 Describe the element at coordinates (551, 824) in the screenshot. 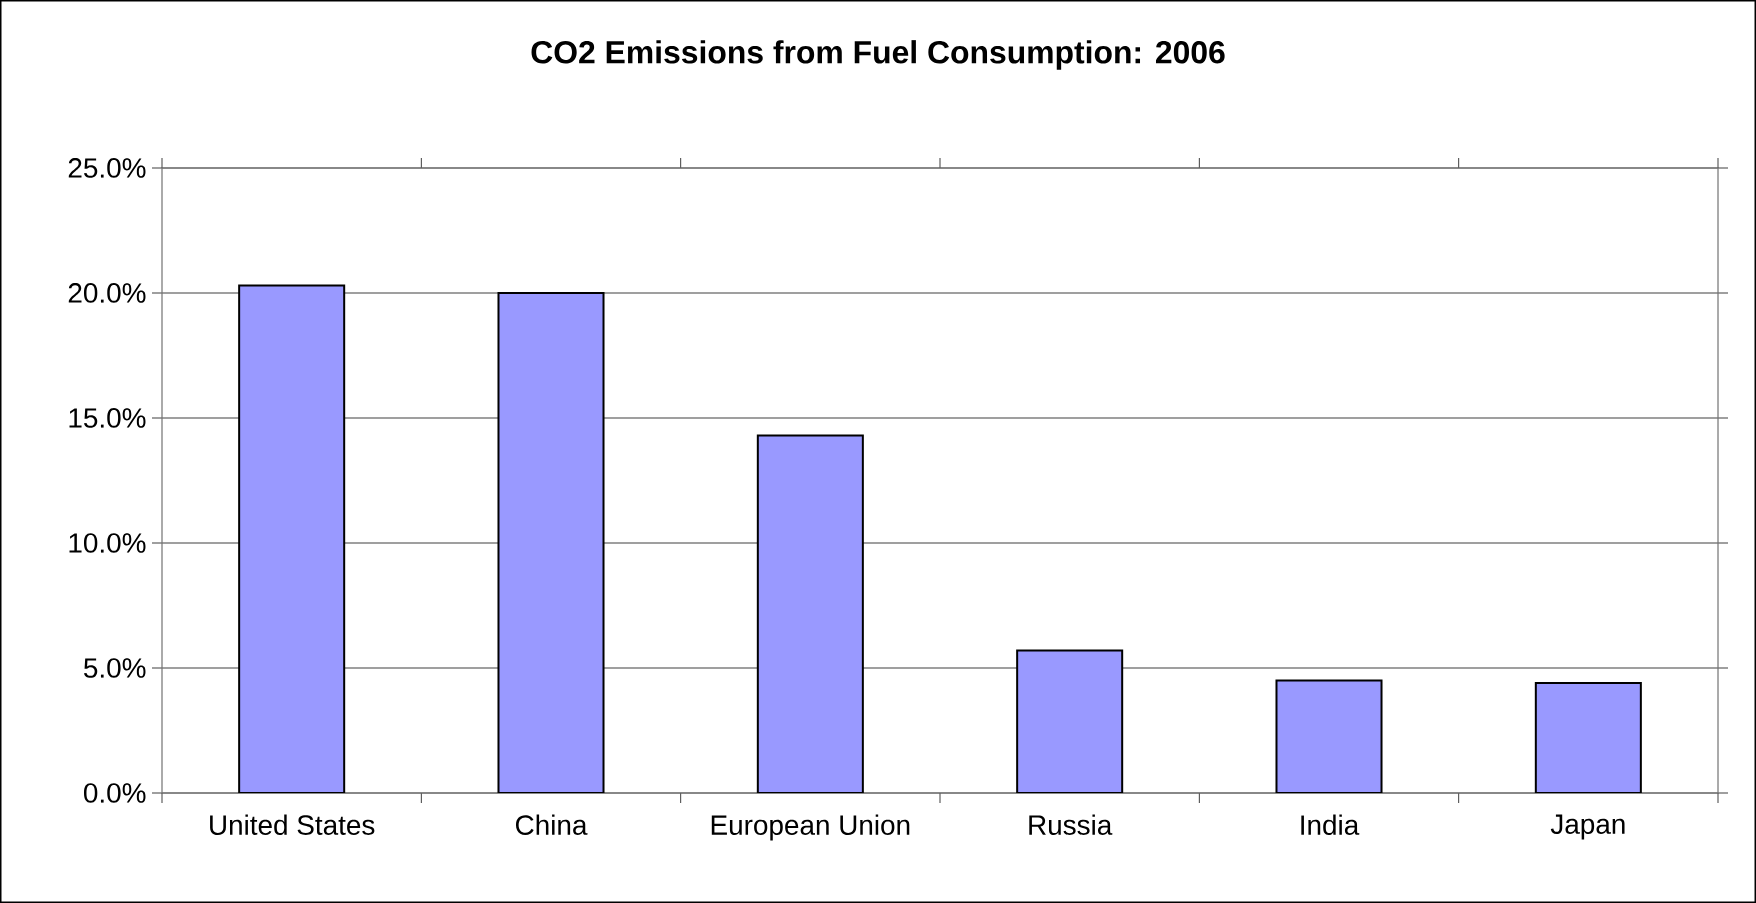

I see `x-tick-label: China` at that location.